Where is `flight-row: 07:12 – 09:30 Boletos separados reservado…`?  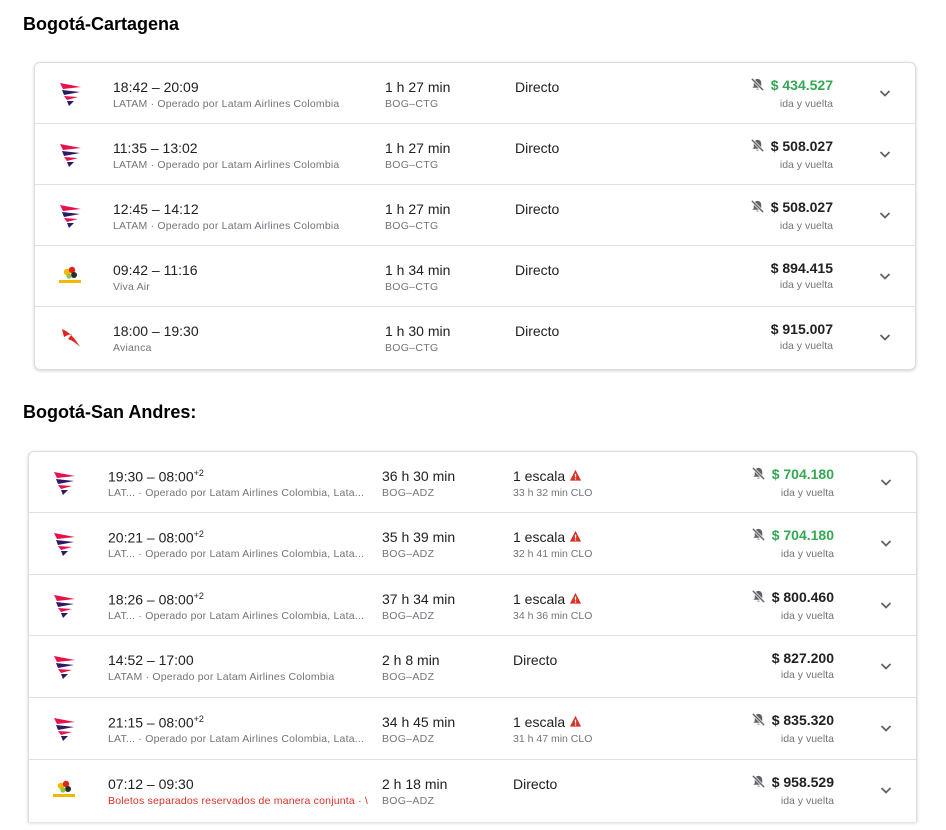 flight-row: 07:12 – 09:30 Boletos separados reservado… is located at coordinates (472, 791).